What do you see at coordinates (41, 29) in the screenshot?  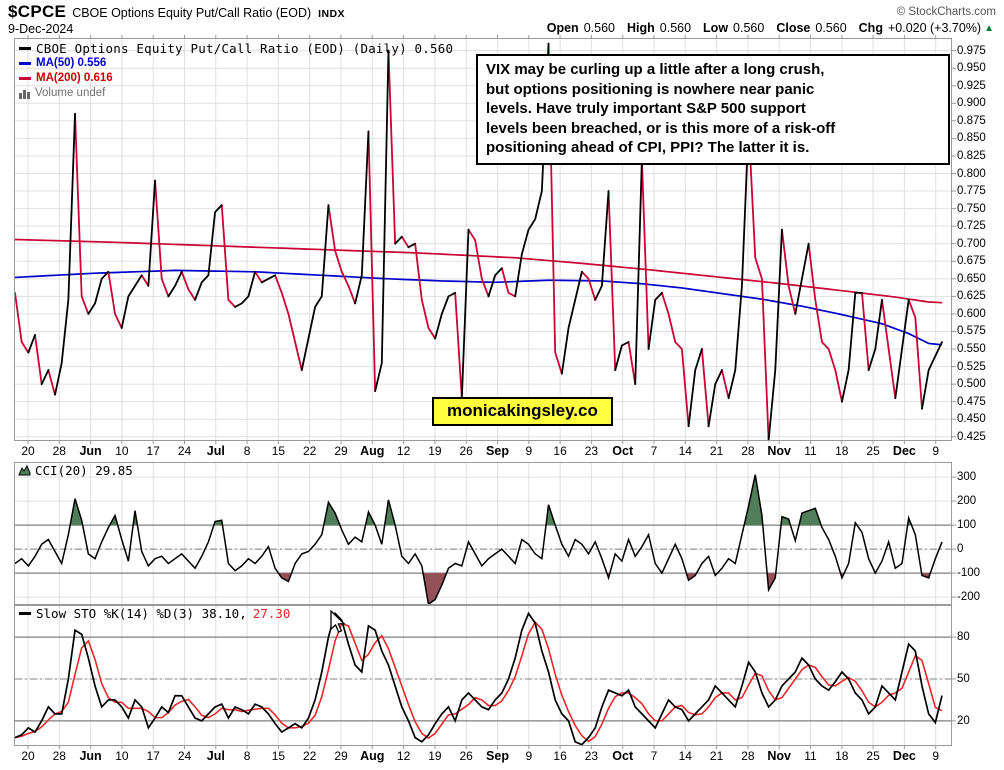 I see `chart-date: 9-Dec-2024` at bounding box center [41, 29].